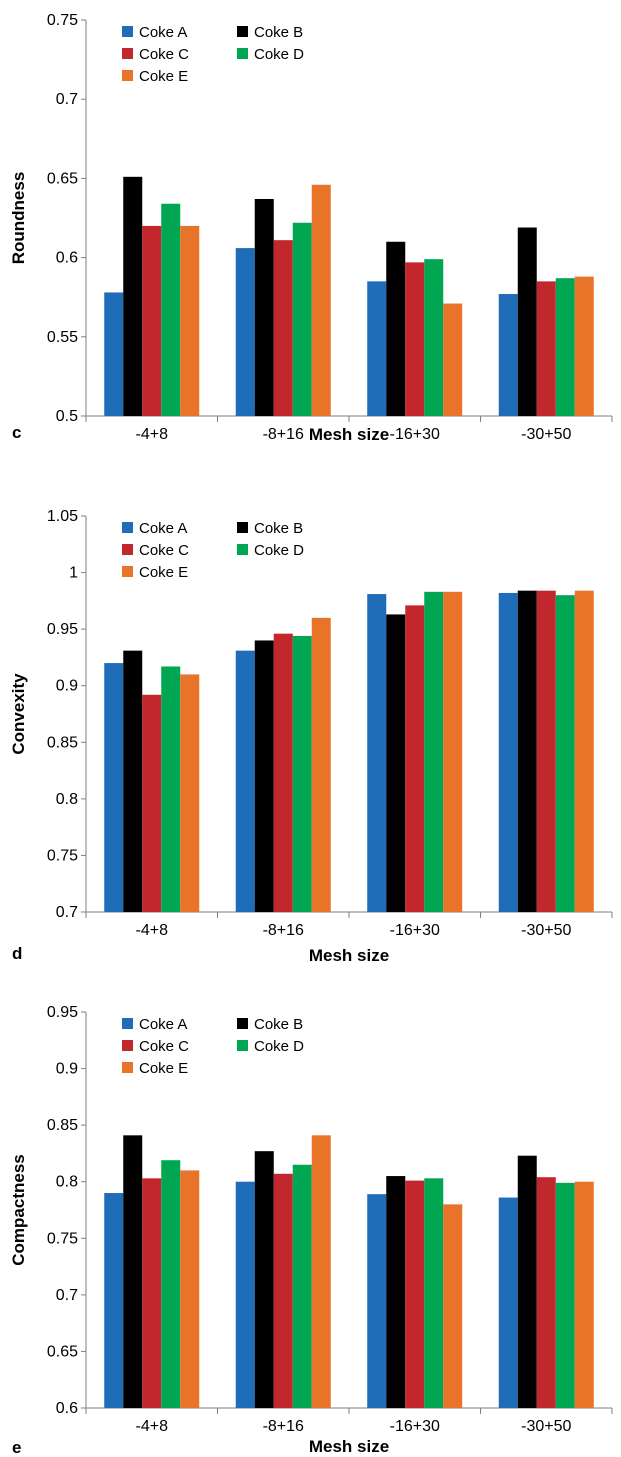 This screenshot has height=1457, width=621. What do you see at coordinates (16, 1447) in the screenshot?
I see `panel-label: e` at bounding box center [16, 1447].